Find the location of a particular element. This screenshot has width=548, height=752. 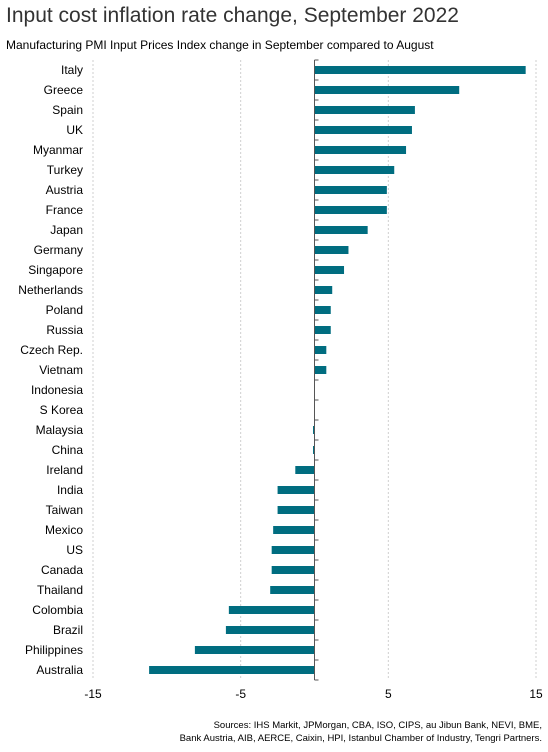

category-label: Spain is located at coordinates (67, 110).